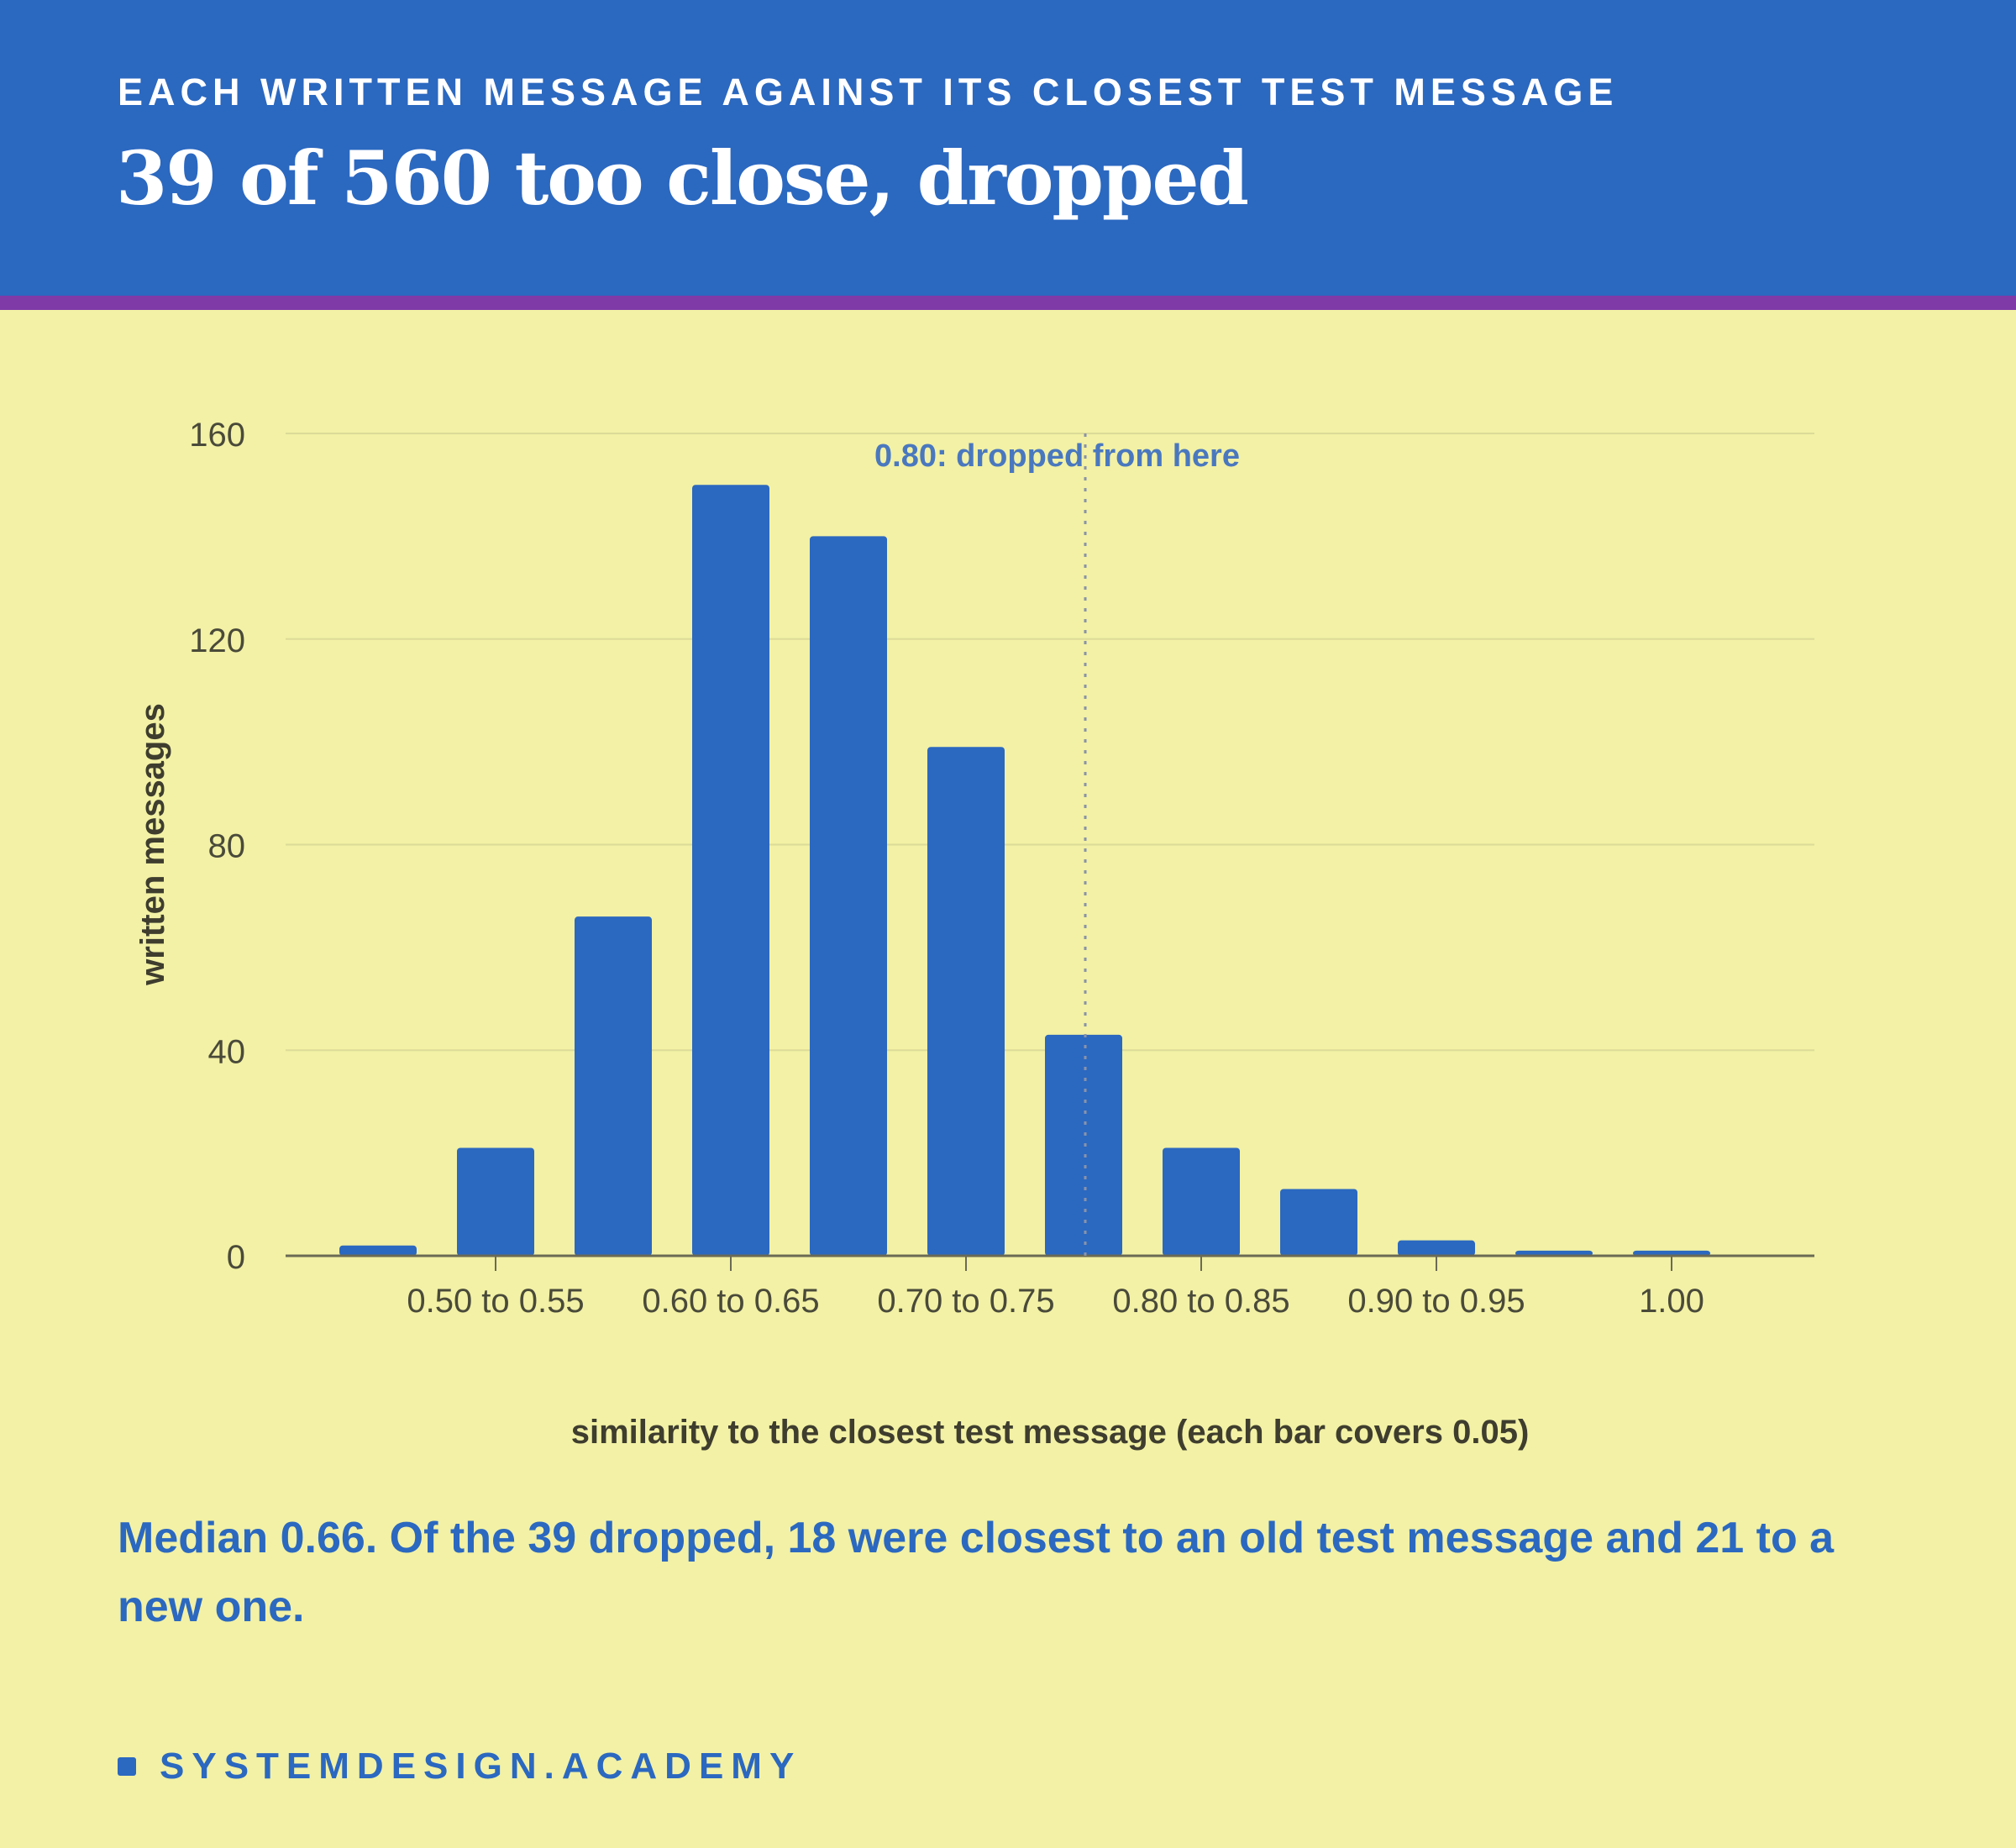 The height and width of the screenshot is (1848, 2016). I want to click on brand-footer: SYSTEMDESIGN.ACADEMY, so click(459, 1767).